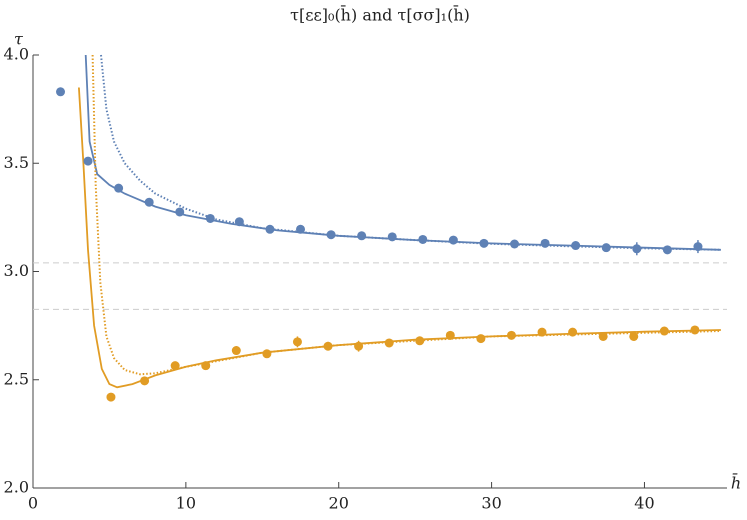 This screenshot has width=747, height=520. What do you see at coordinates (736, 481) in the screenshot?
I see `x-axis-label: h̄` at bounding box center [736, 481].